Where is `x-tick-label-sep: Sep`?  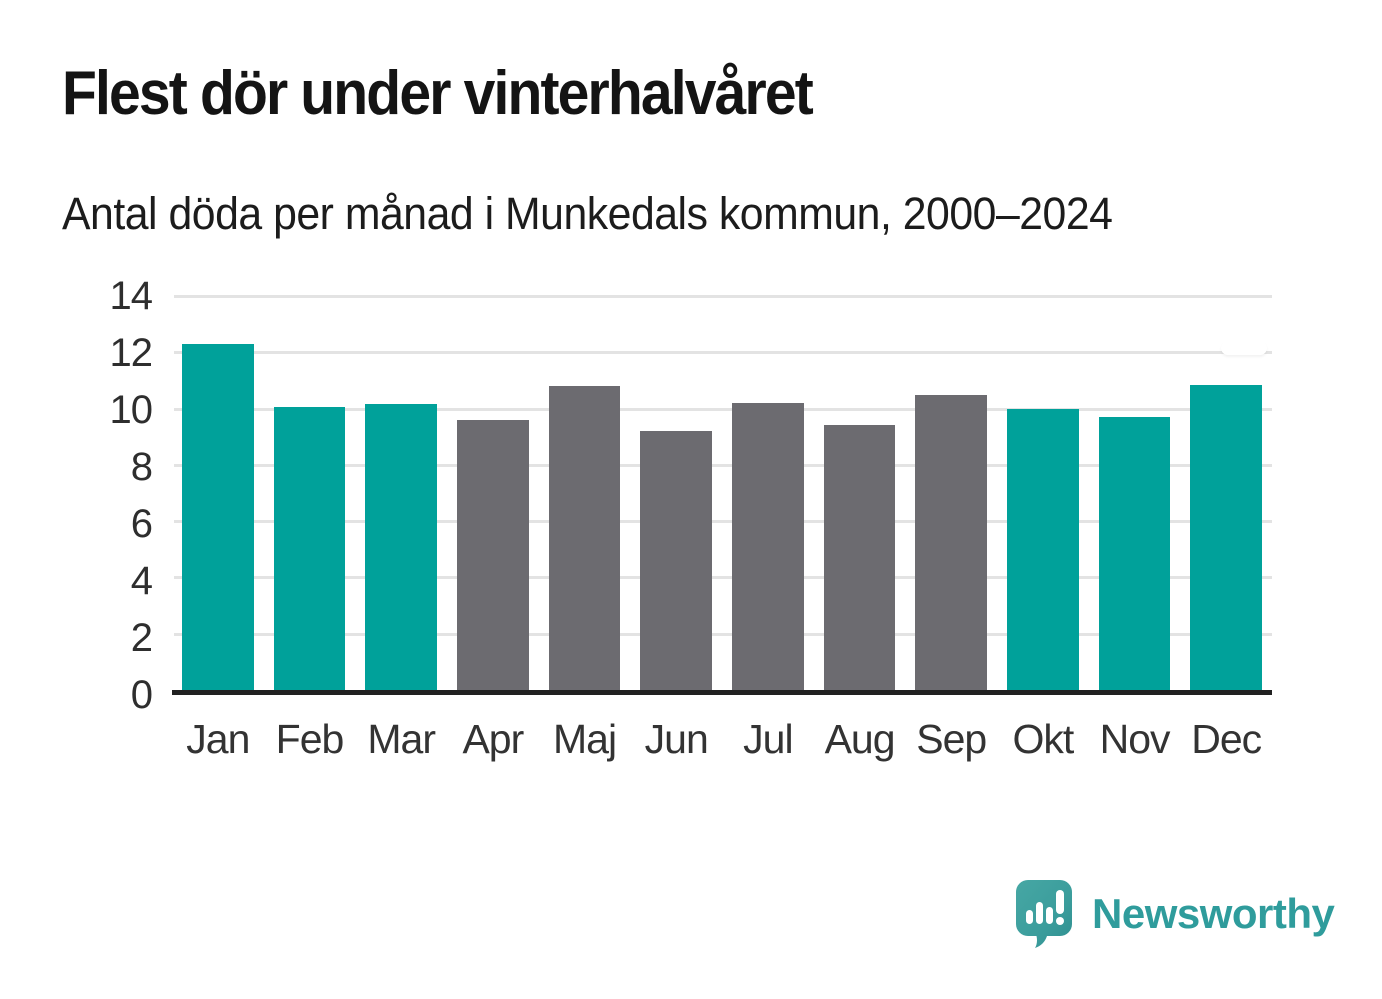 x-tick-label-sep: Sep is located at coordinates (951, 739).